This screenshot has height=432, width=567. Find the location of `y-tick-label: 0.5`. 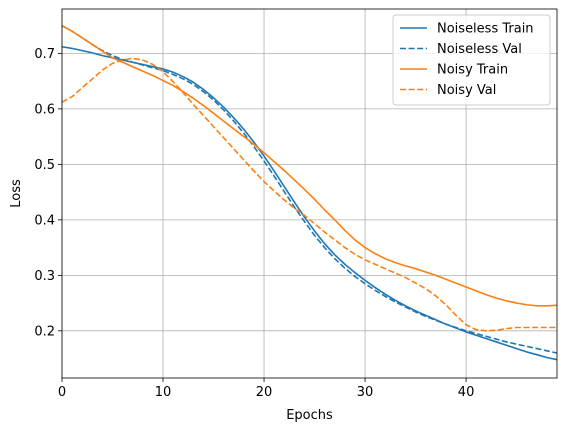

y-tick-label: 0.5 is located at coordinates (44, 165).